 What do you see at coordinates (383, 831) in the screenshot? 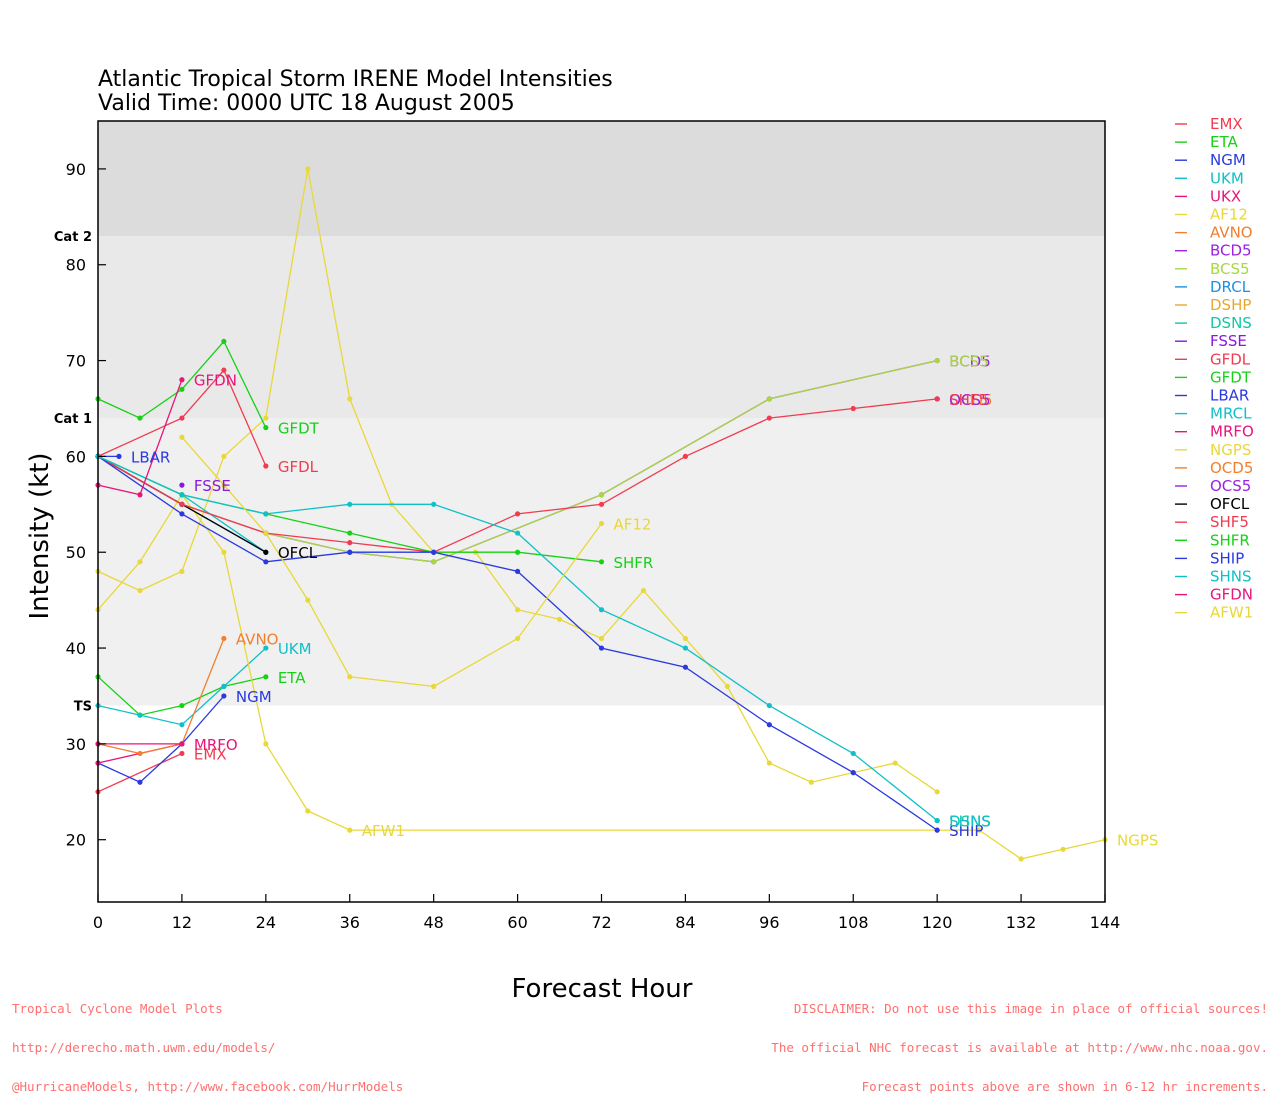
I see `end-label-afw1: AFW1` at bounding box center [383, 831].